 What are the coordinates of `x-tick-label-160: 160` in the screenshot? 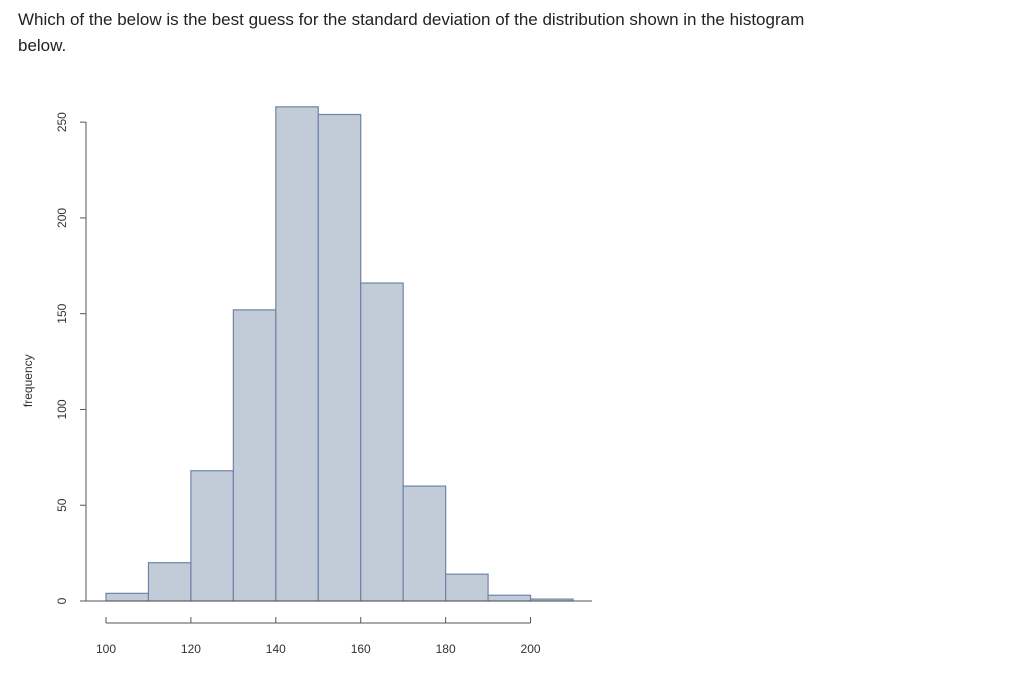 It's located at (361, 649).